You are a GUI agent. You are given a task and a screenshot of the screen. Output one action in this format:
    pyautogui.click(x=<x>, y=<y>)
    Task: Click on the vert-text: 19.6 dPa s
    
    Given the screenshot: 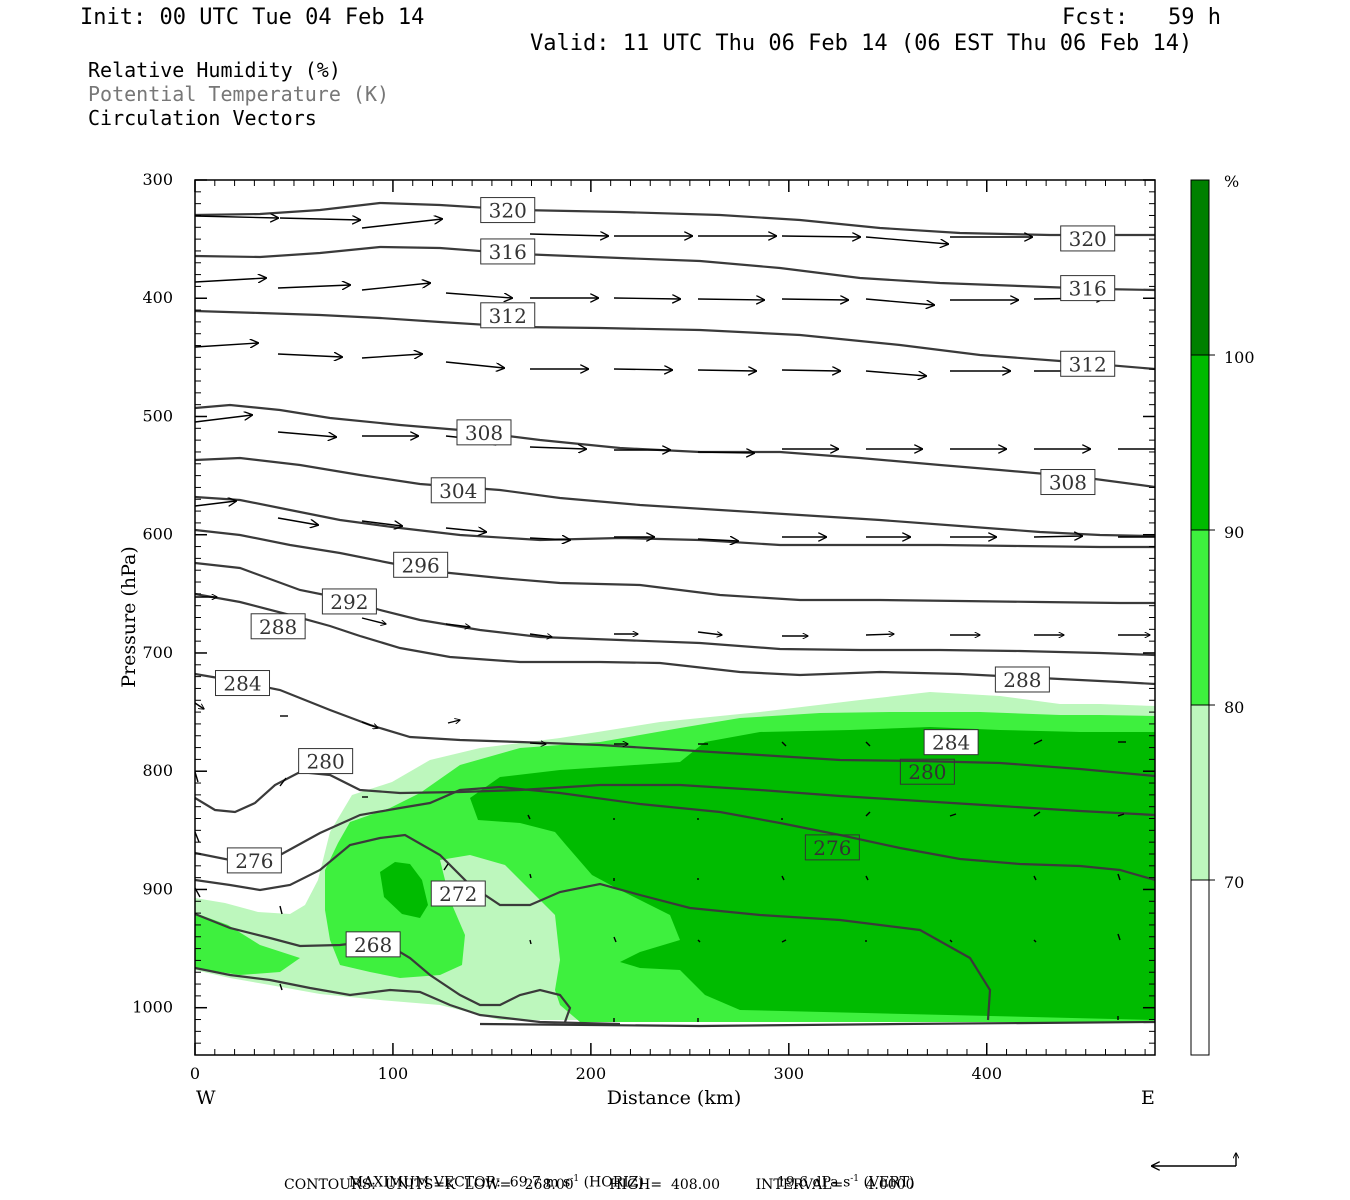 What is the action you would take?
    pyautogui.click(x=813, y=1182)
    